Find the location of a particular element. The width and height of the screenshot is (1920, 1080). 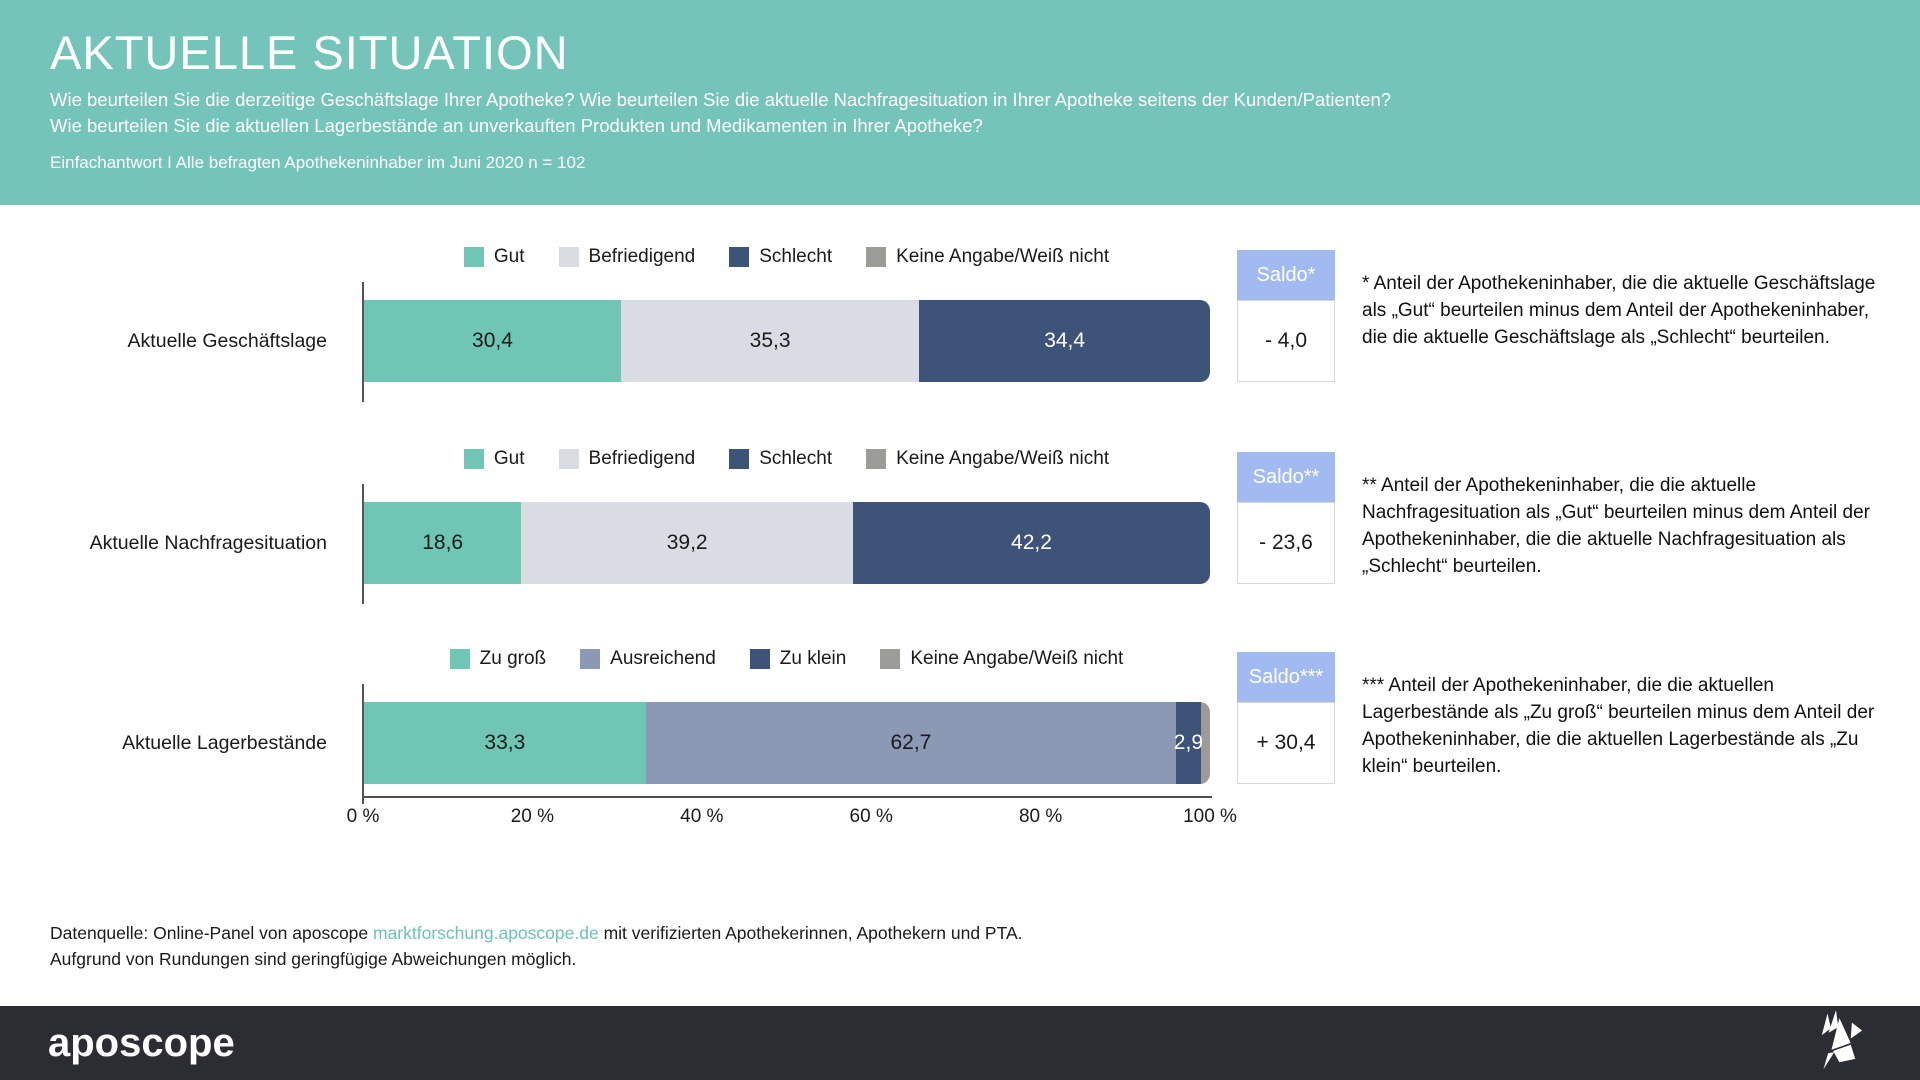

legend-label: Zu klein is located at coordinates (813, 658).